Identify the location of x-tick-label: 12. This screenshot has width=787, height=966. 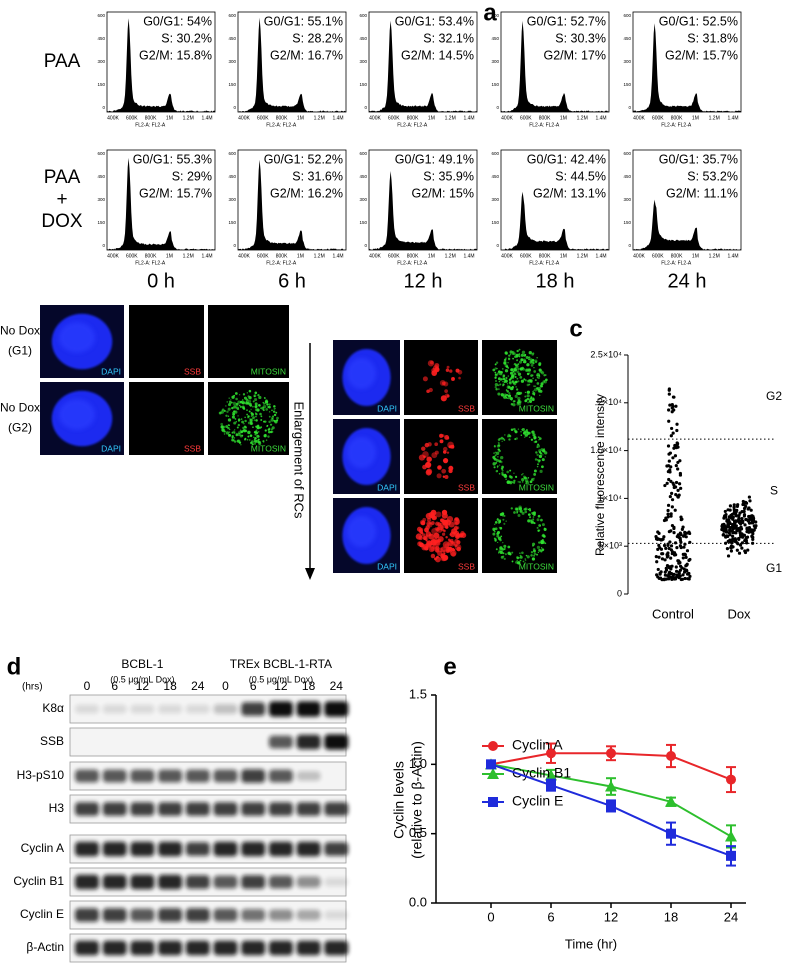
(611, 916).